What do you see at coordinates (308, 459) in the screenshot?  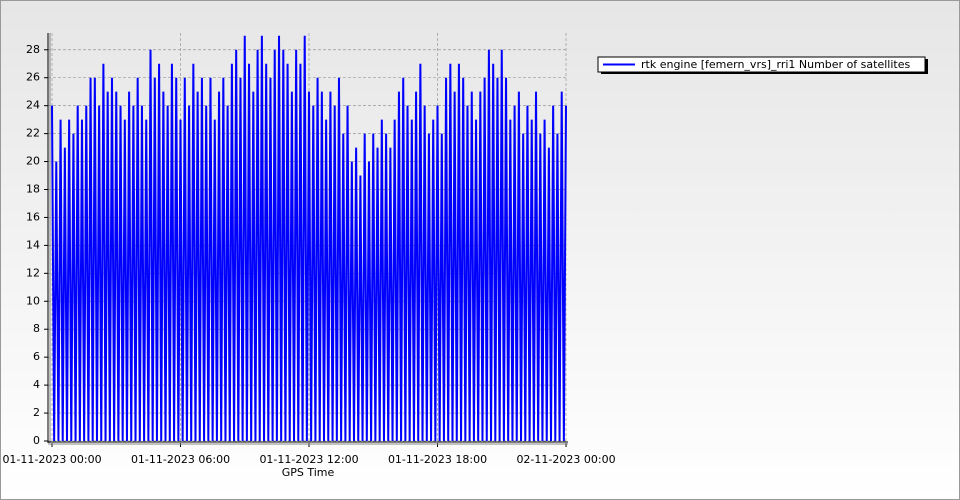 I see `x-tick-label: 01-11-2023 12:00` at bounding box center [308, 459].